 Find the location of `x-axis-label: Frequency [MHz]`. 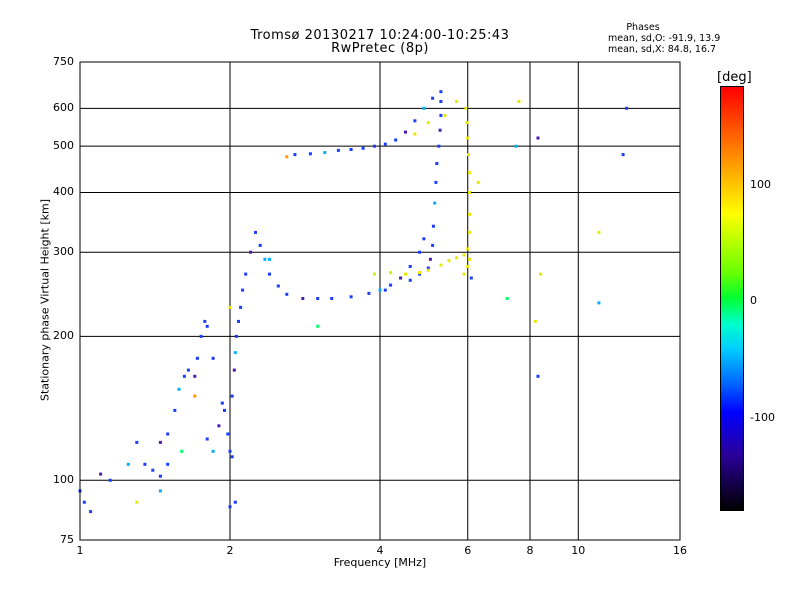

x-axis-label: Frequency [MHz] is located at coordinates (380, 562).